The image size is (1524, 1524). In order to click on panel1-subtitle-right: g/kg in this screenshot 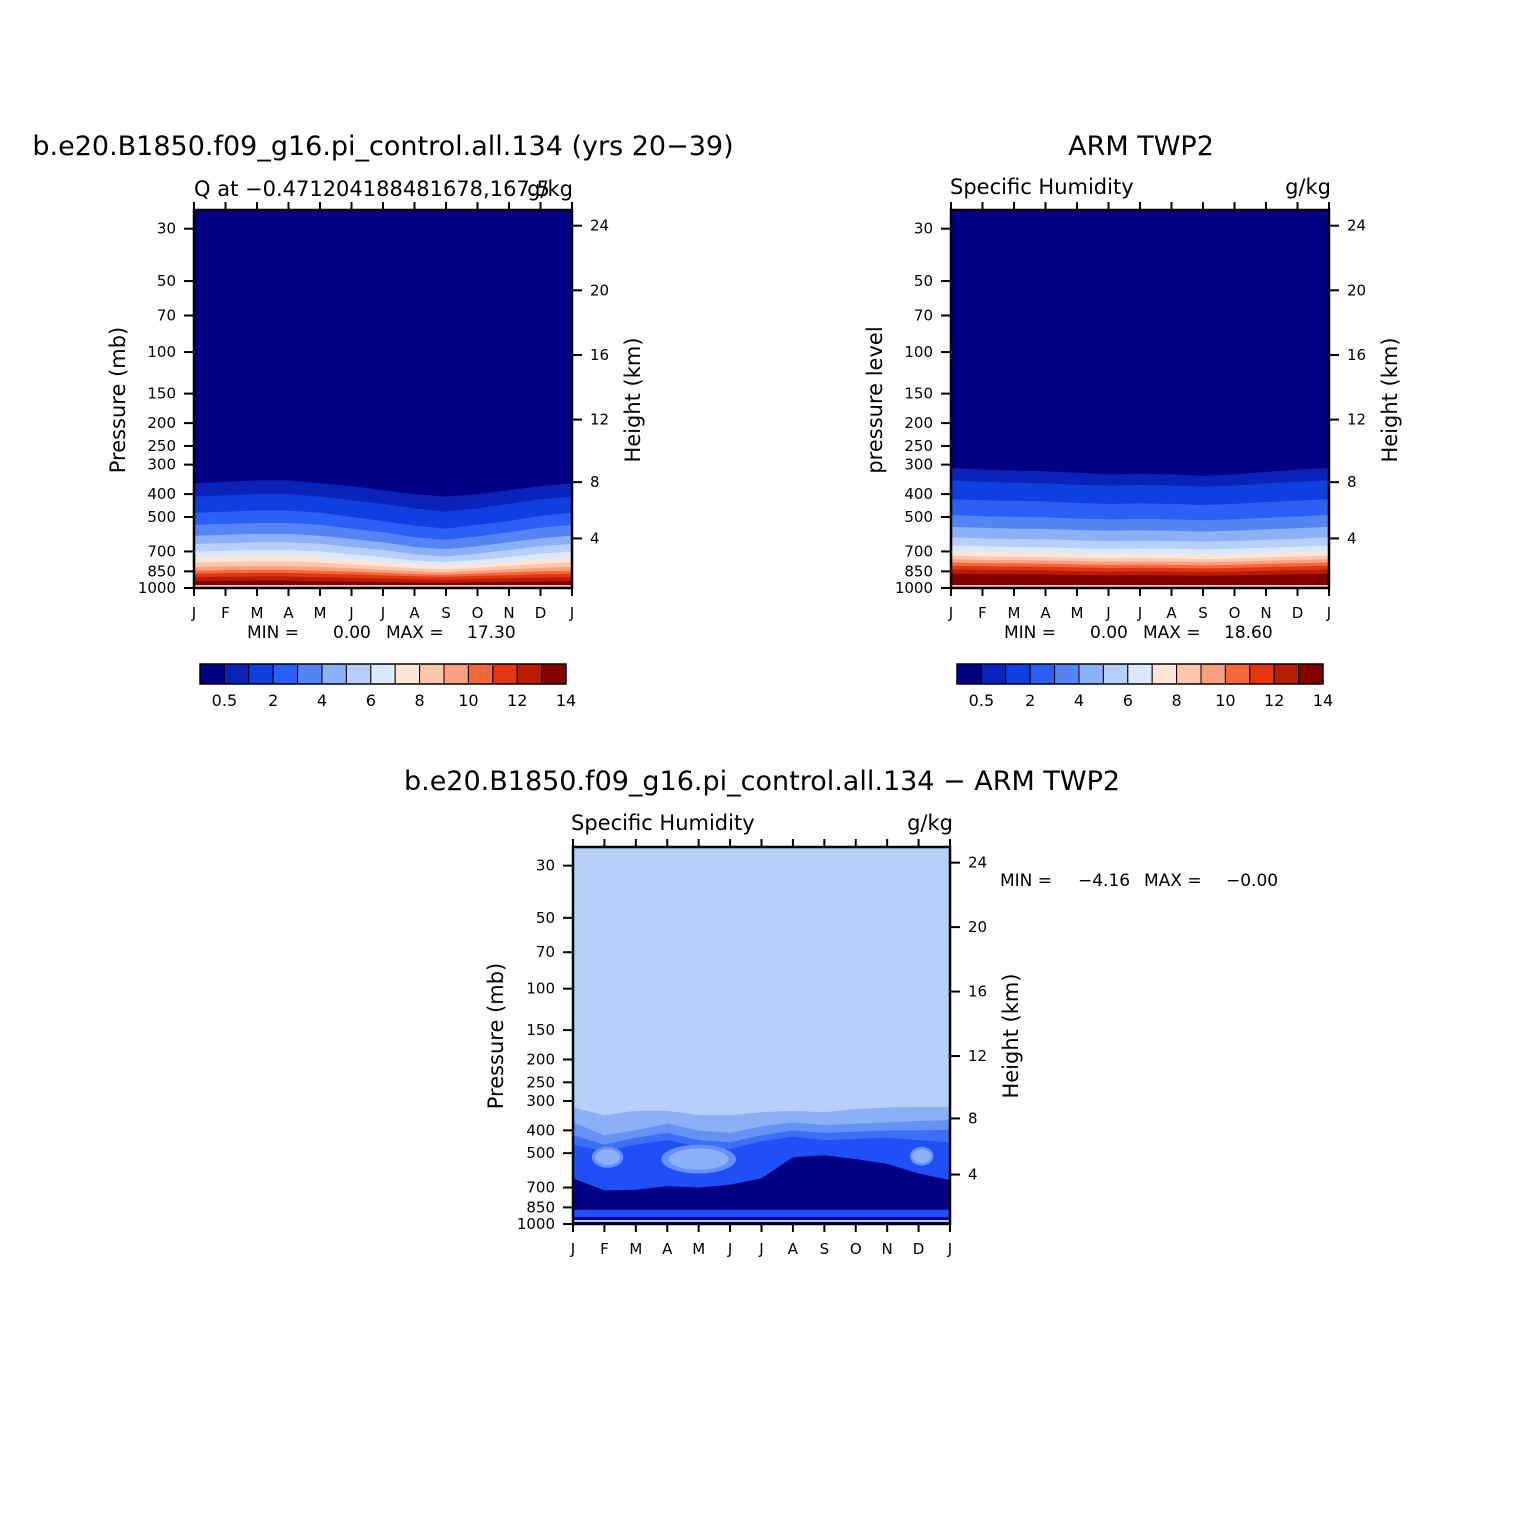, I will do `click(550, 189)`.